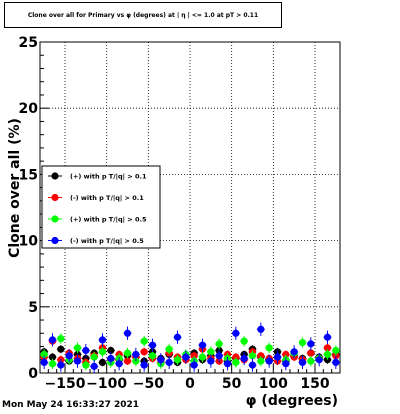 This screenshot has width=400, height=414. Describe the element at coordinates (29, 109) in the screenshot. I see `y-tick-label: 20` at that location.